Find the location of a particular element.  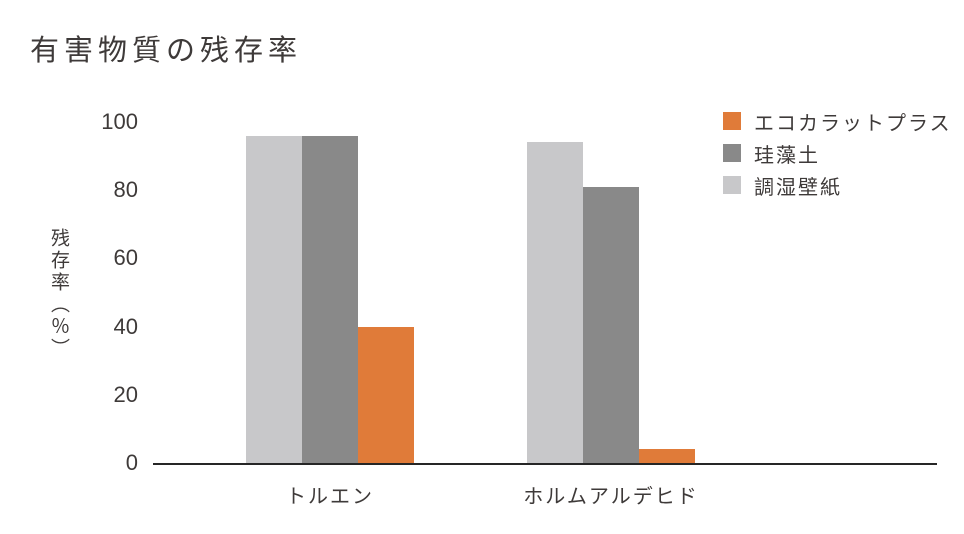

y-tick-label: 60 is located at coordinates (125, 258).